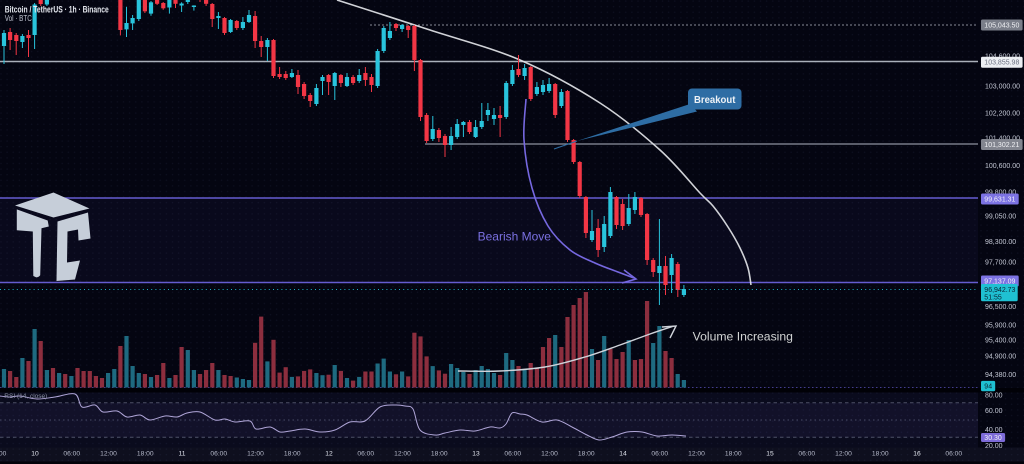 Image resolution: width=1024 pixels, height=464 pixels. What do you see at coordinates (994, 395) in the screenshot?
I see `svg-text: 80.00` at bounding box center [994, 395].